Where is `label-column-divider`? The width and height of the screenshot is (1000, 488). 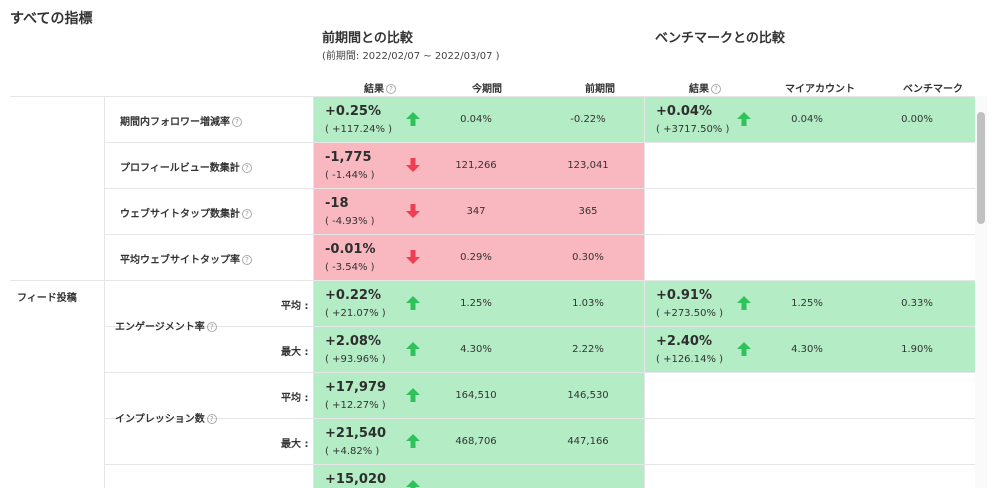
label-column-divider is located at coordinates (104, 292).